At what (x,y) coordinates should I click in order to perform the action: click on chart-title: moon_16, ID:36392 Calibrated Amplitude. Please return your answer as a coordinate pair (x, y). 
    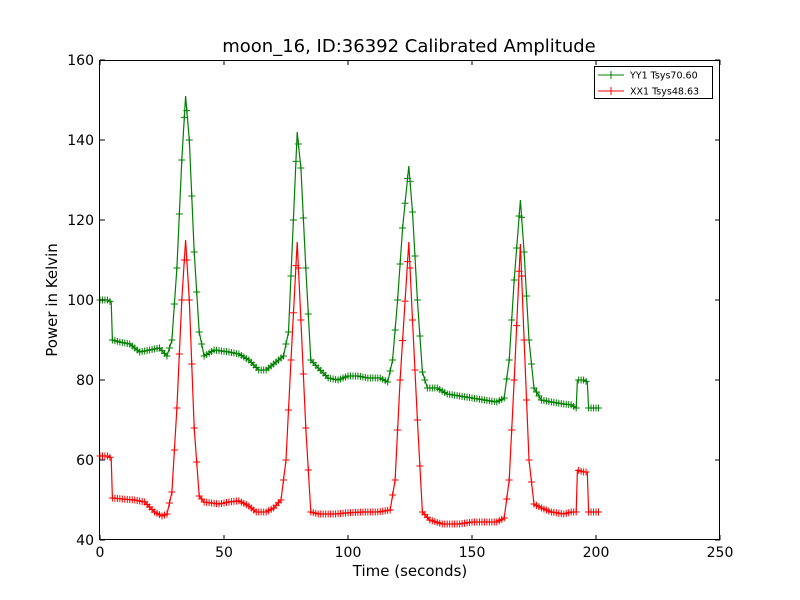
    Looking at the image, I should click on (409, 46).